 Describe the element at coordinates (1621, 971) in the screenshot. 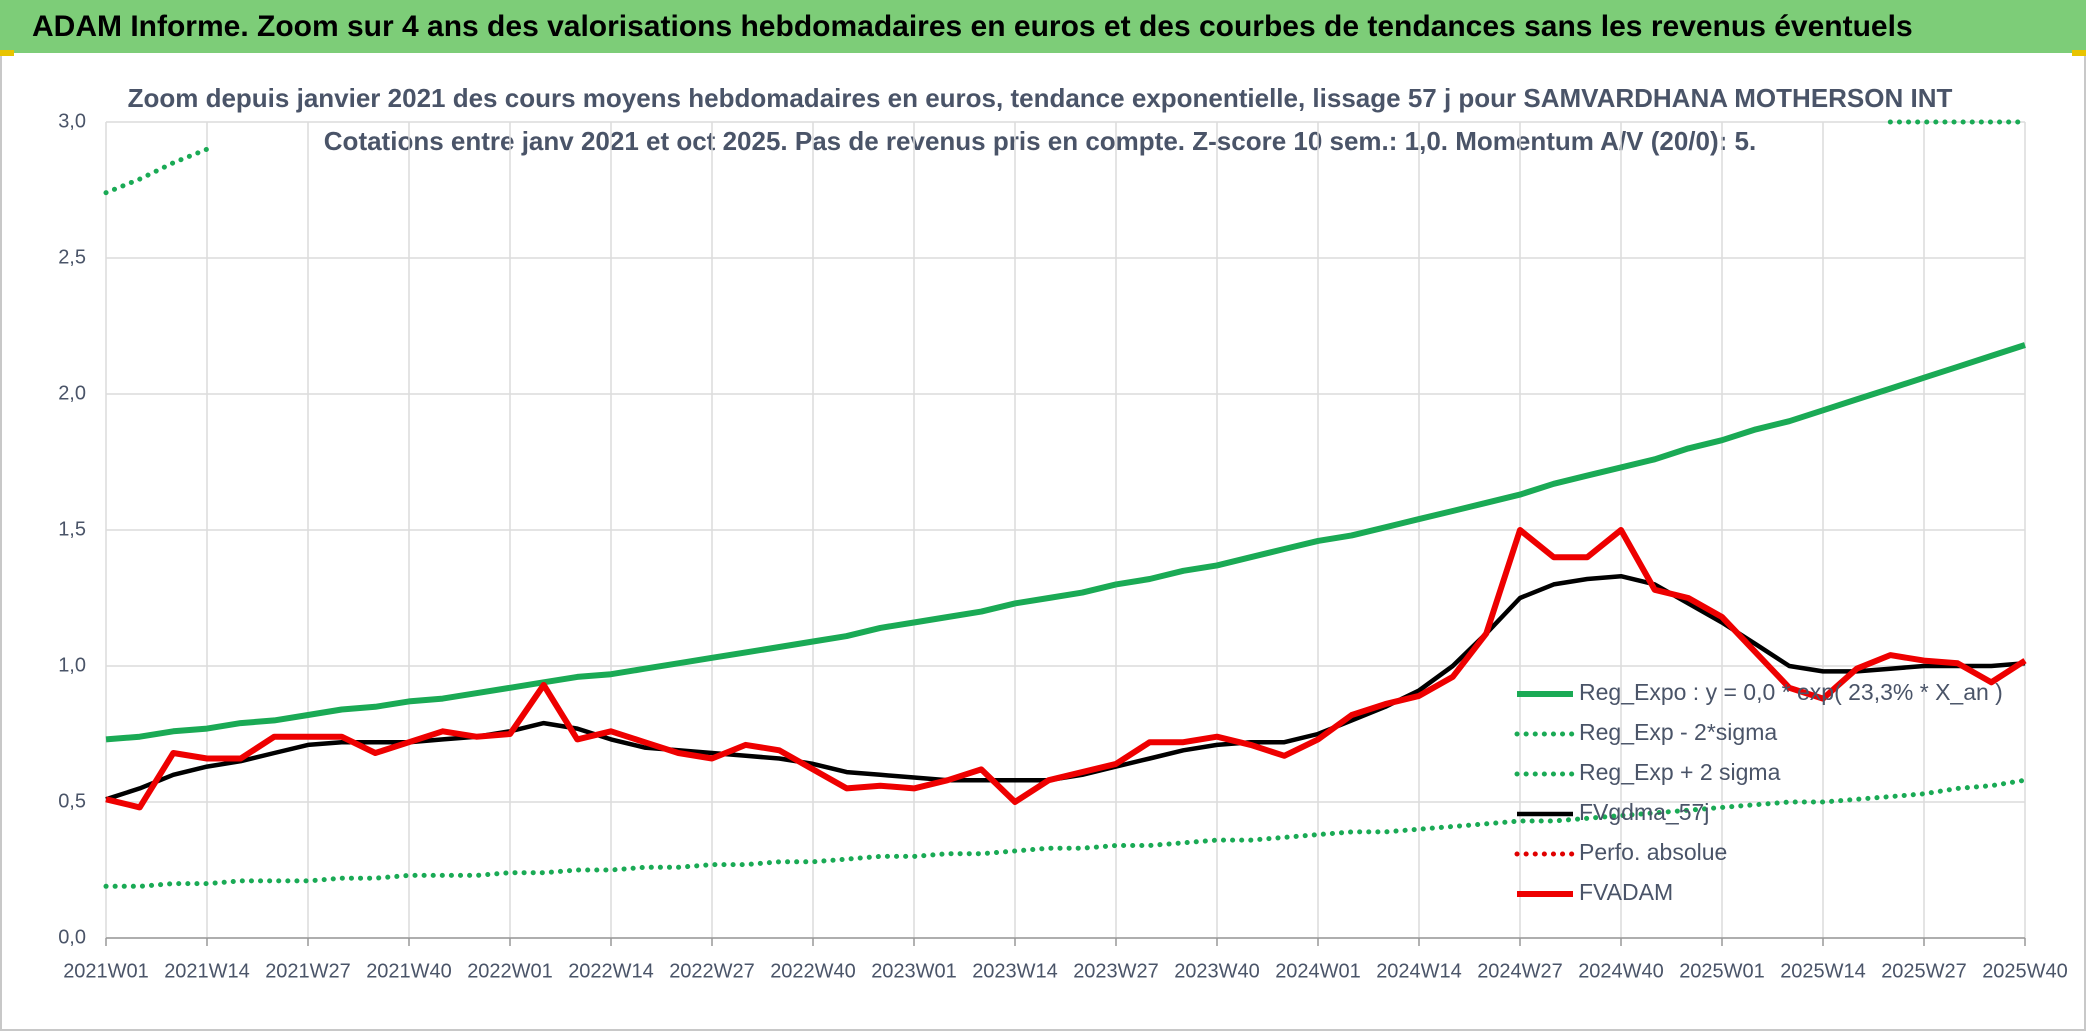

I see `x-tick-label: 2024W40` at that location.